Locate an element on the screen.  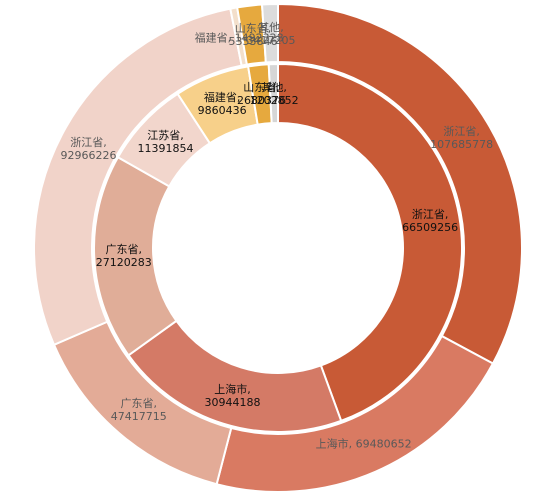
data-label: 浙江省, 92966226 is located at coordinates (88, 148).